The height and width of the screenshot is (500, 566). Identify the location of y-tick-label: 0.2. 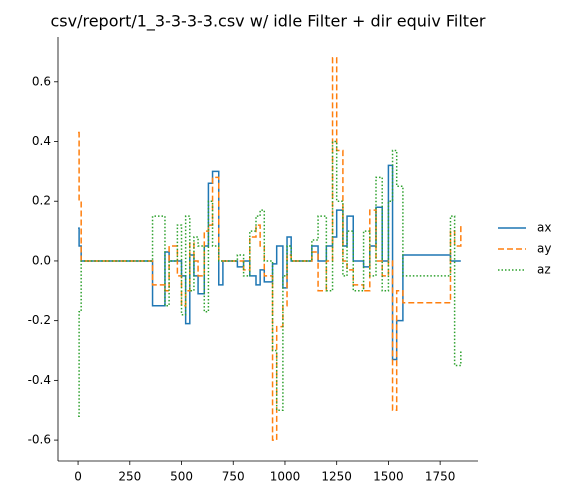
(41, 201).